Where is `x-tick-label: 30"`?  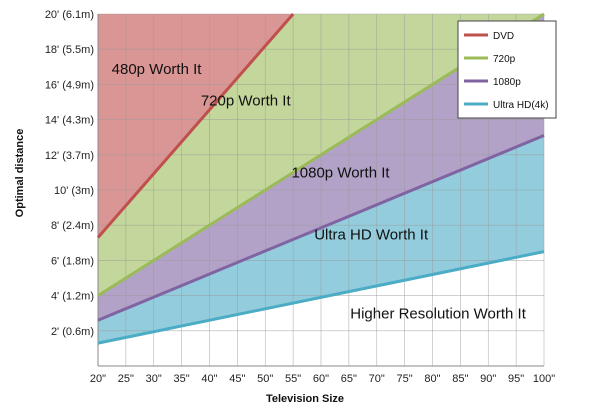
x-tick-label: 30" is located at coordinates (154, 379).